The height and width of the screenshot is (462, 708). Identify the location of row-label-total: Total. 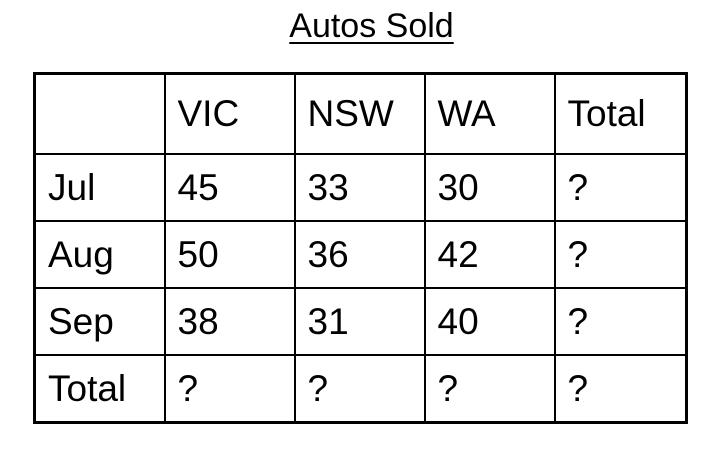
(99, 389).